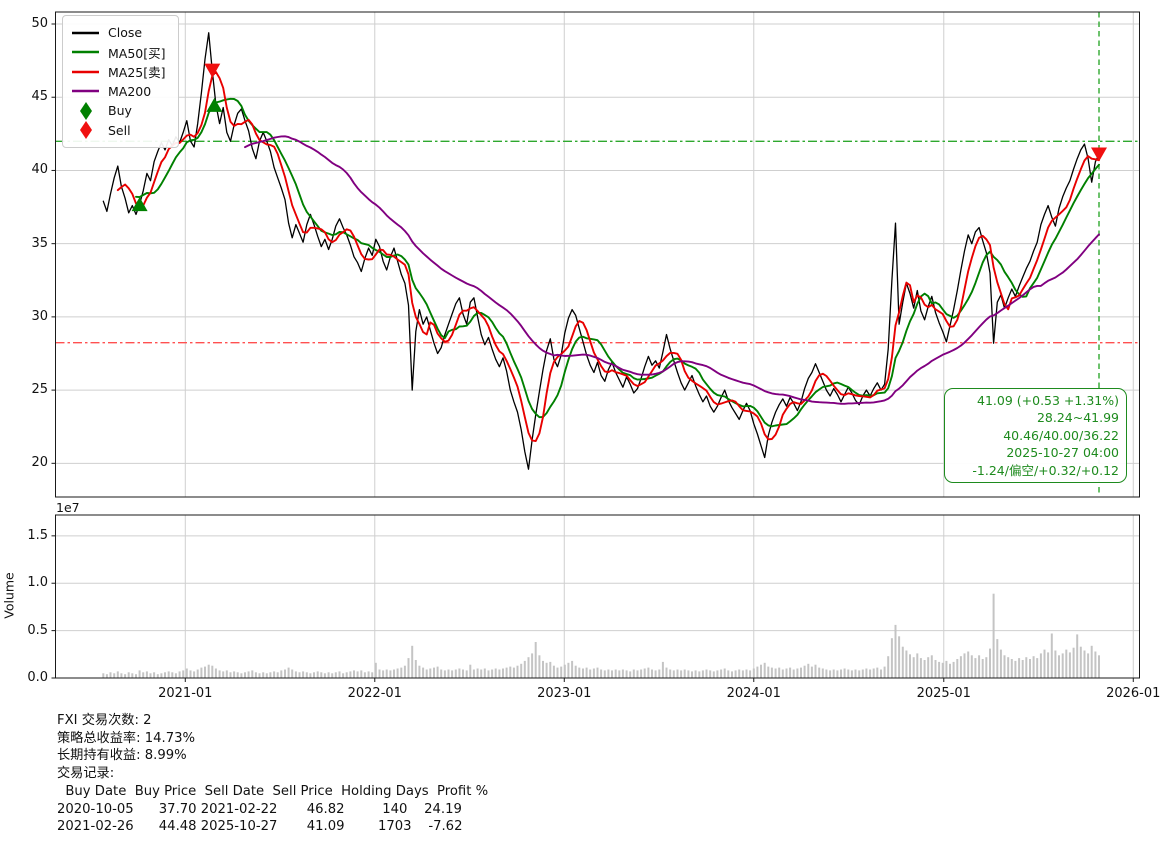 The width and height of the screenshot is (1163, 860). Describe the element at coordinates (1048, 400) in the screenshot. I see `annotation-line: 41.09 (+0.53 +1.31%)` at that location.